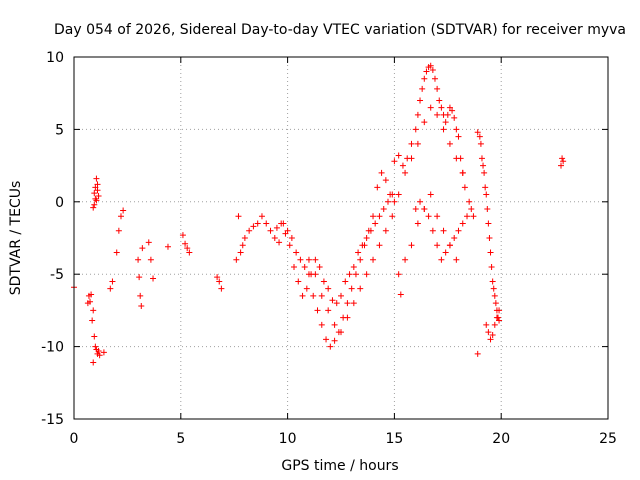  What do you see at coordinates (52, 239) in the screenshot?
I see `y-tick-labels: -15 -10 -5 0 5 10` at bounding box center [52, 239].